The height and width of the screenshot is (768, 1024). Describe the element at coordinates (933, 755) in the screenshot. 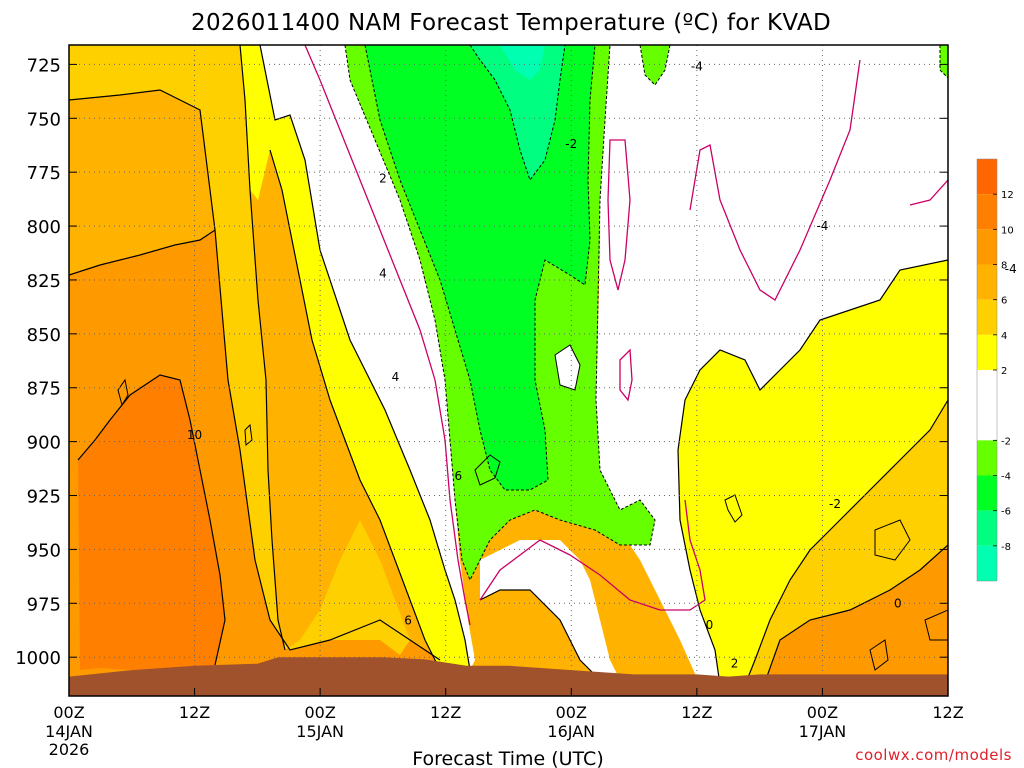

I see `credit-text: coolwx.com/models` at that location.